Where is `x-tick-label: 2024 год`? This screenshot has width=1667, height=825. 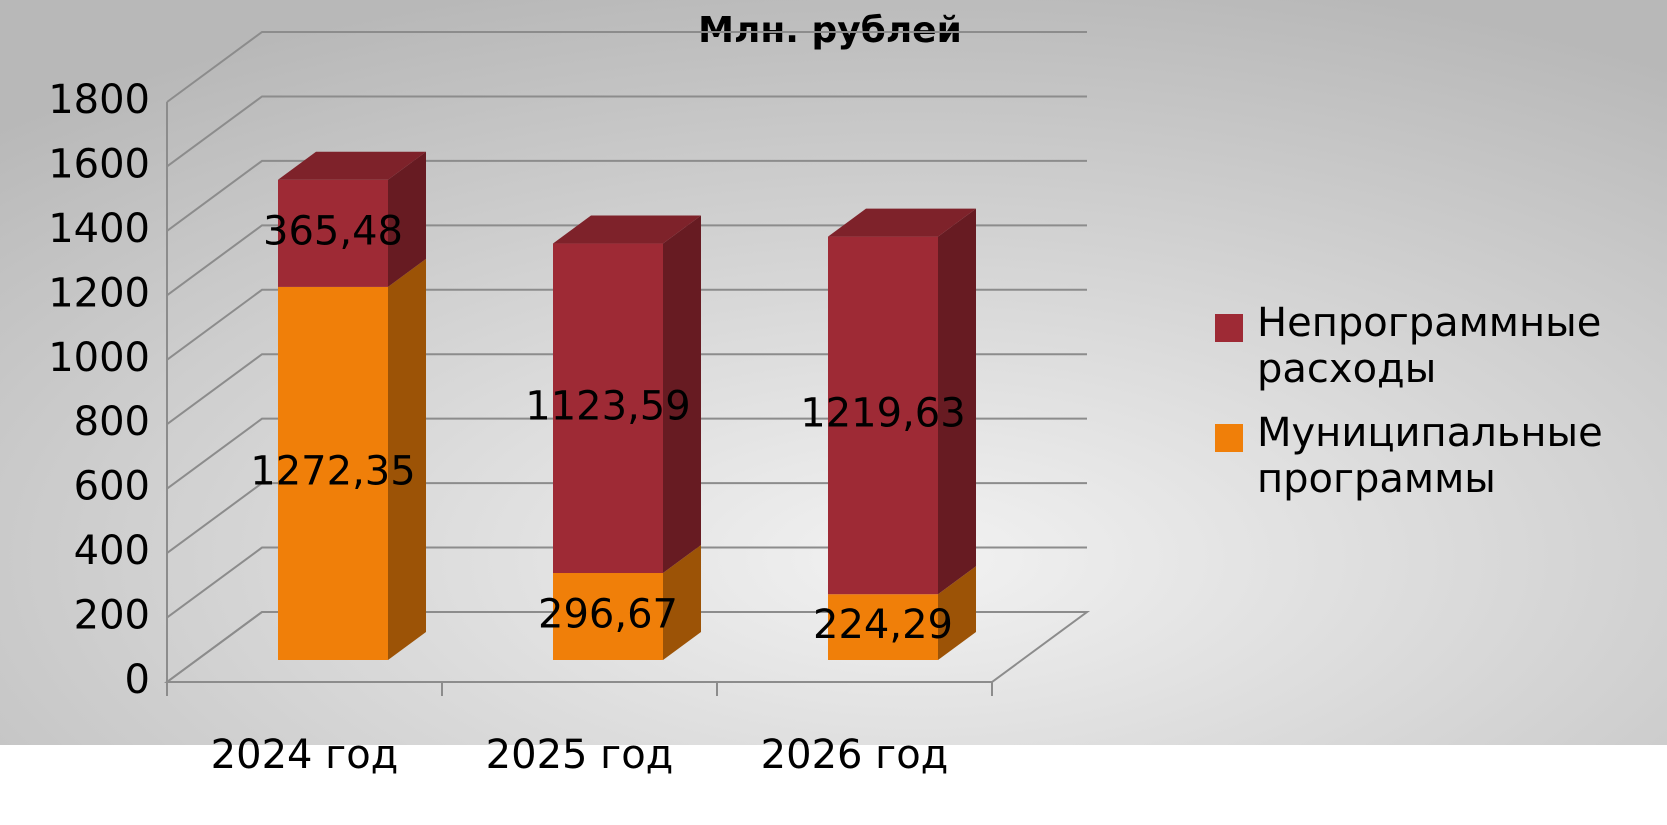
x-tick-label: 2024 год is located at coordinates (305, 755).